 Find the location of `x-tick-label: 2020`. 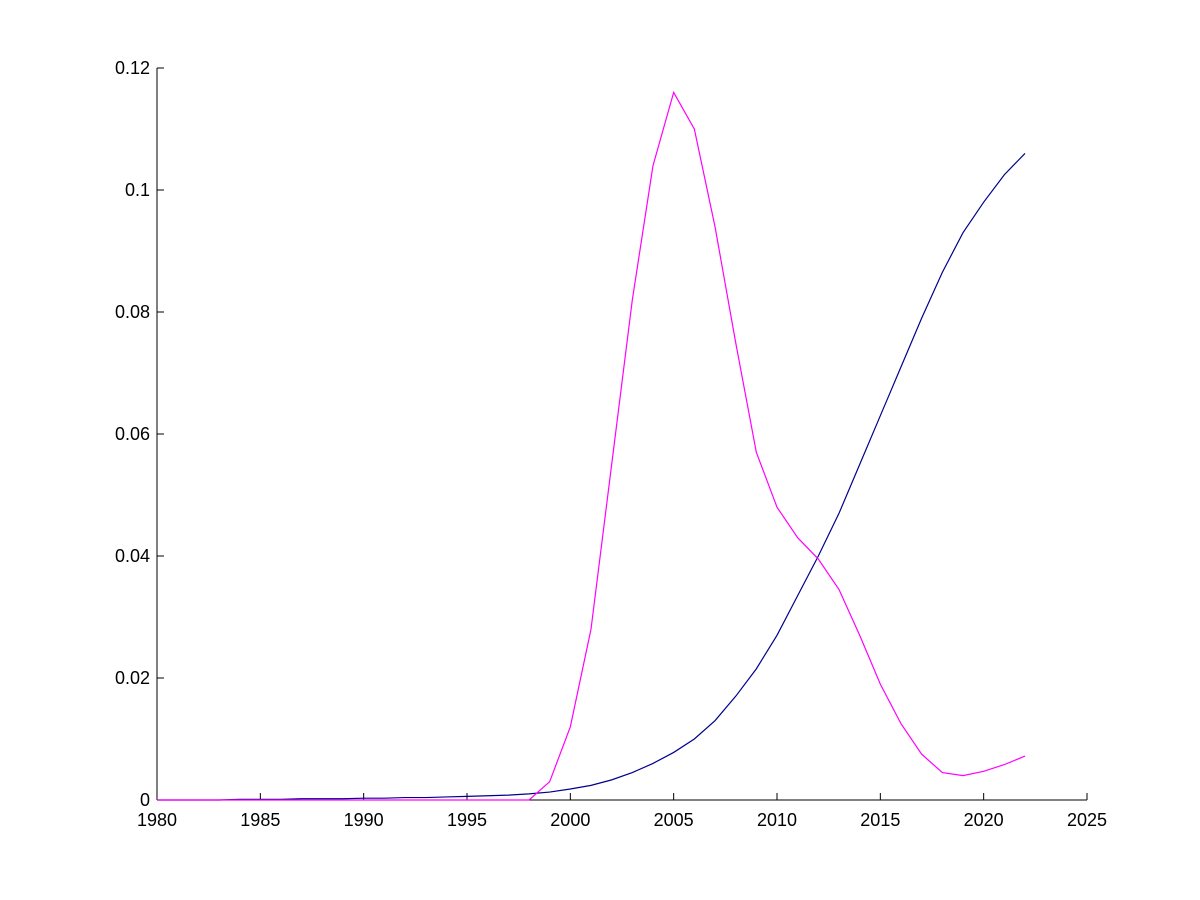

x-tick-label: 2020 is located at coordinates (984, 820).